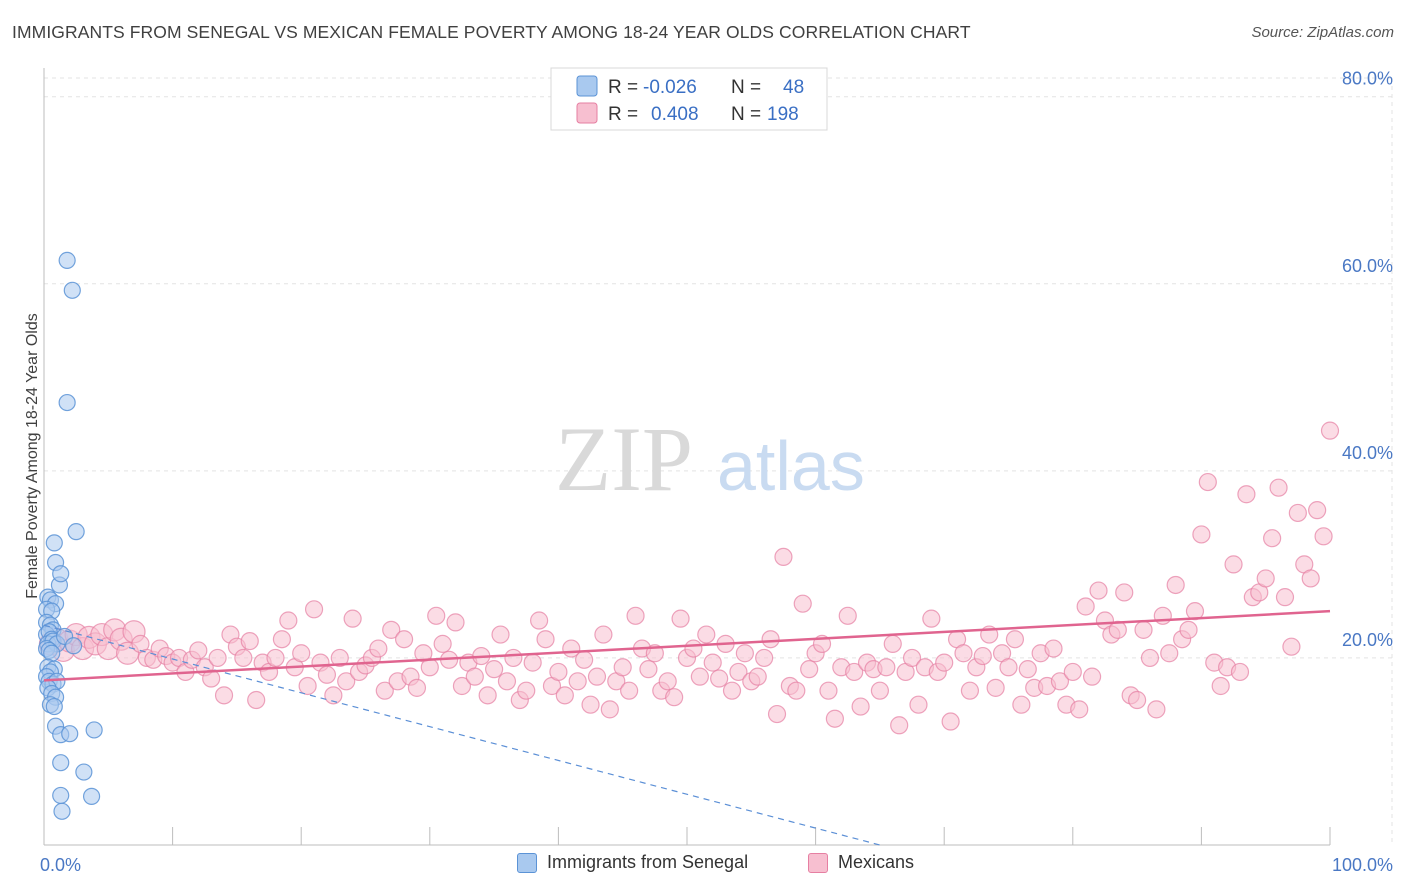 Image resolution: width=1406 pixels, height=892 pixels. I want to click on legend-n-value-1: 48, so click(793, 87).